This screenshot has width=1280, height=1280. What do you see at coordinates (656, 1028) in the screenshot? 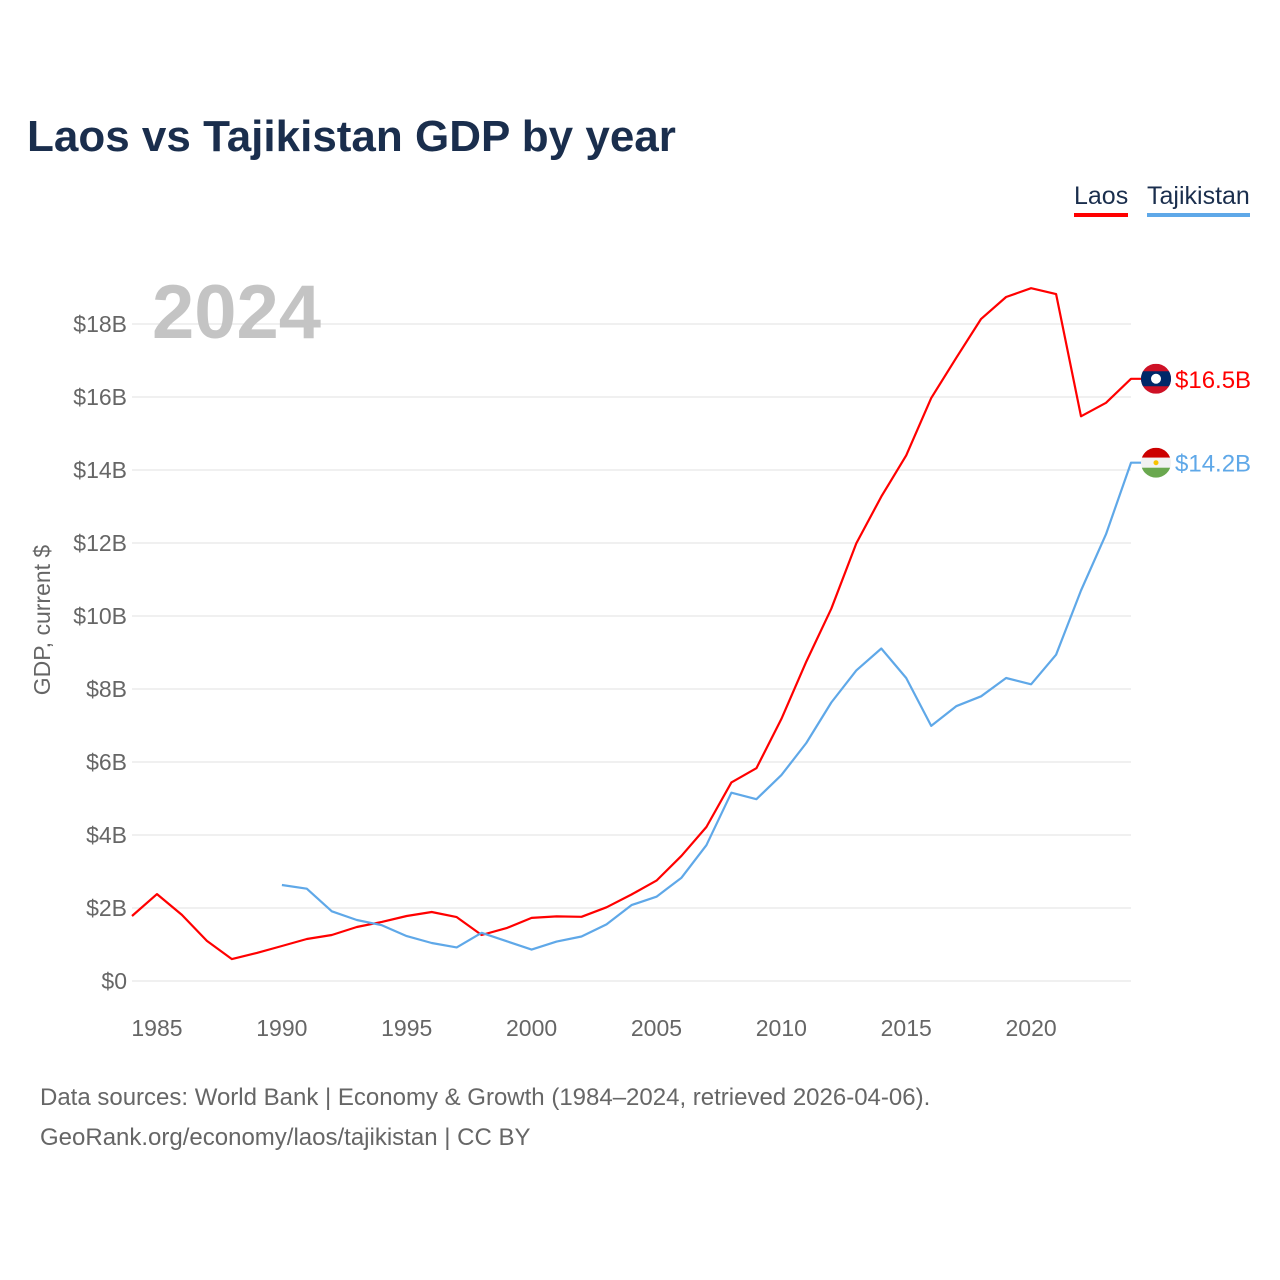
I see `x-tick-label: 2005` at bounding box center [656, 1028].